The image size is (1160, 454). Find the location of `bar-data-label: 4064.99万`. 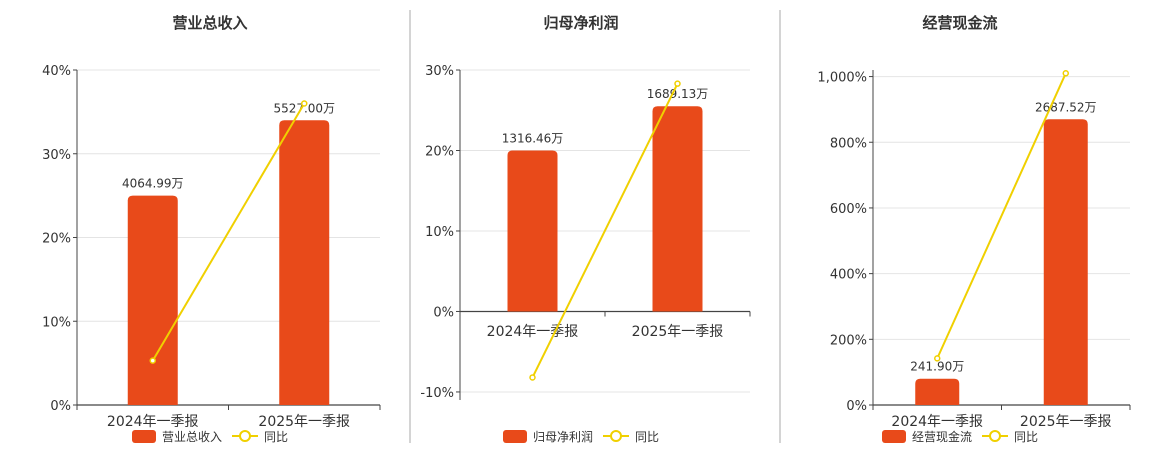

bar-data-label: 4064.99万 is located at coordinates (153, 184).